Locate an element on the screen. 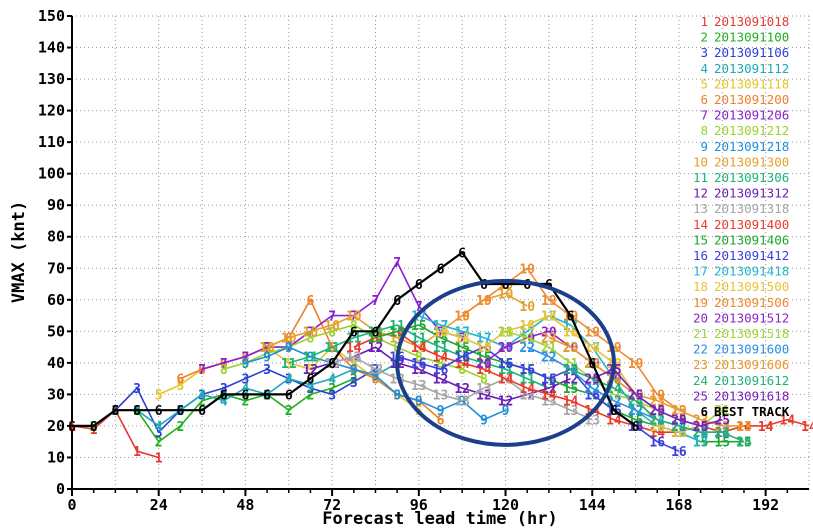 This screenshot has height=530, width=813. legend-entry: 11 2013091306 is located at coordinates (741, 177).